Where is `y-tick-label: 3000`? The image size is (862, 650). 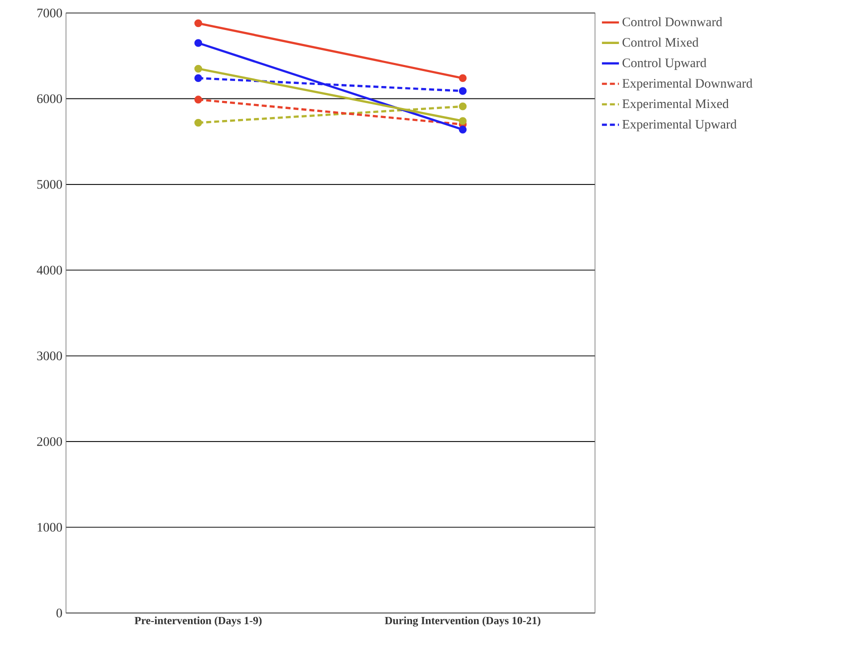
y-tick-label: 3000 is located at coordinates (49, 355).